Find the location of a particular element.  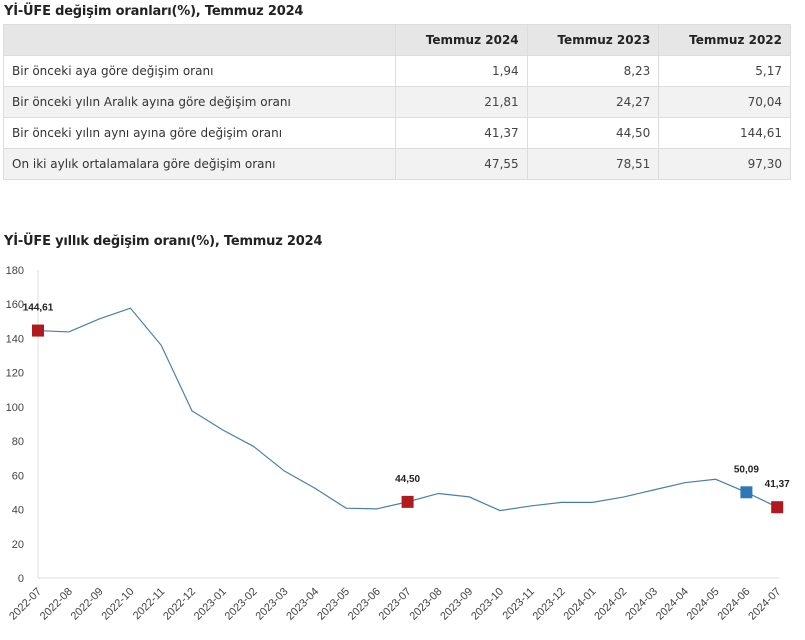

table-title: Yİ-ÜFE değişim oranları(%), Temmuz 2024 is located at coordinates (154, 11).